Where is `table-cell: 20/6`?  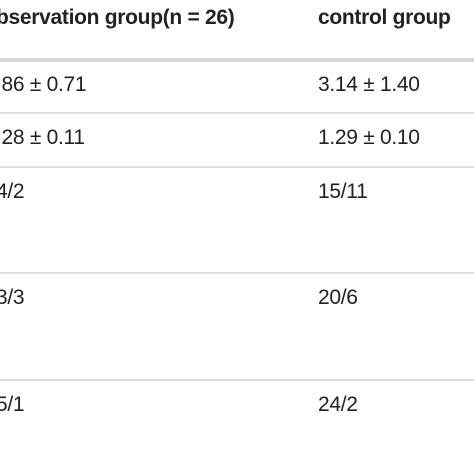
table-cell: 20/6 is located at coordinates (338, 297).